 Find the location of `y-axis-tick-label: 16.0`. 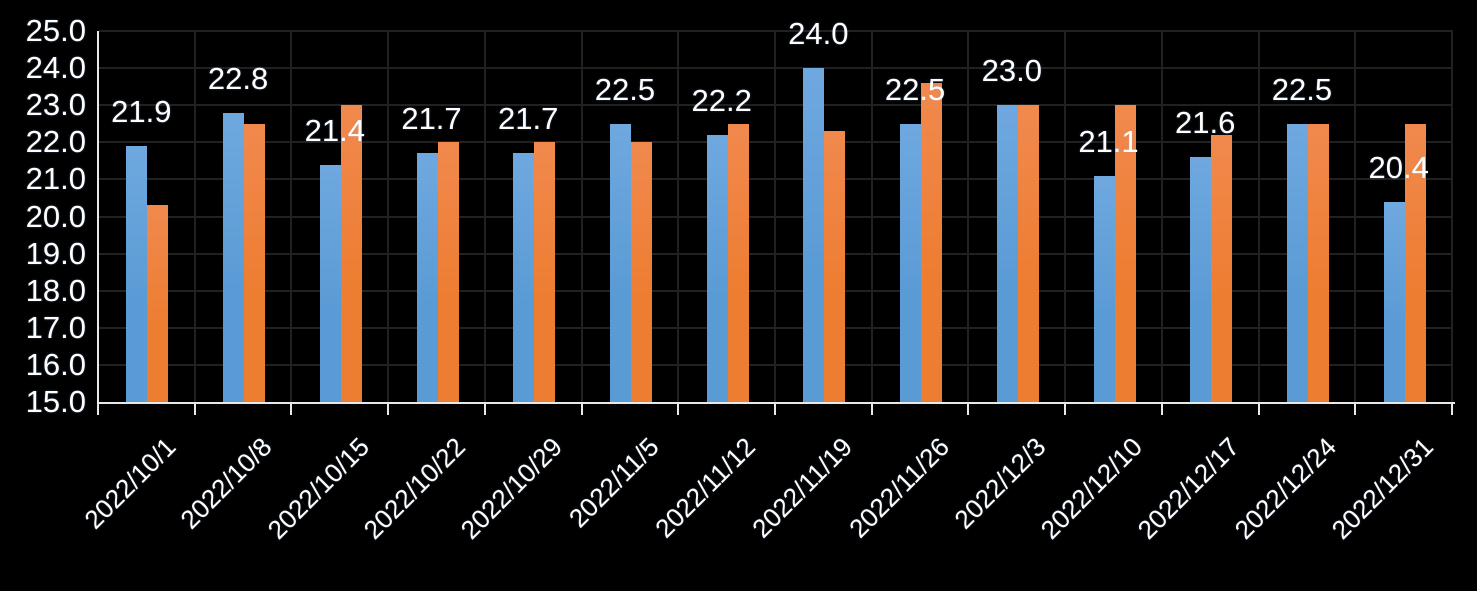

y-axis-tick-label: 16.0 is located at coordinates (55, 364).